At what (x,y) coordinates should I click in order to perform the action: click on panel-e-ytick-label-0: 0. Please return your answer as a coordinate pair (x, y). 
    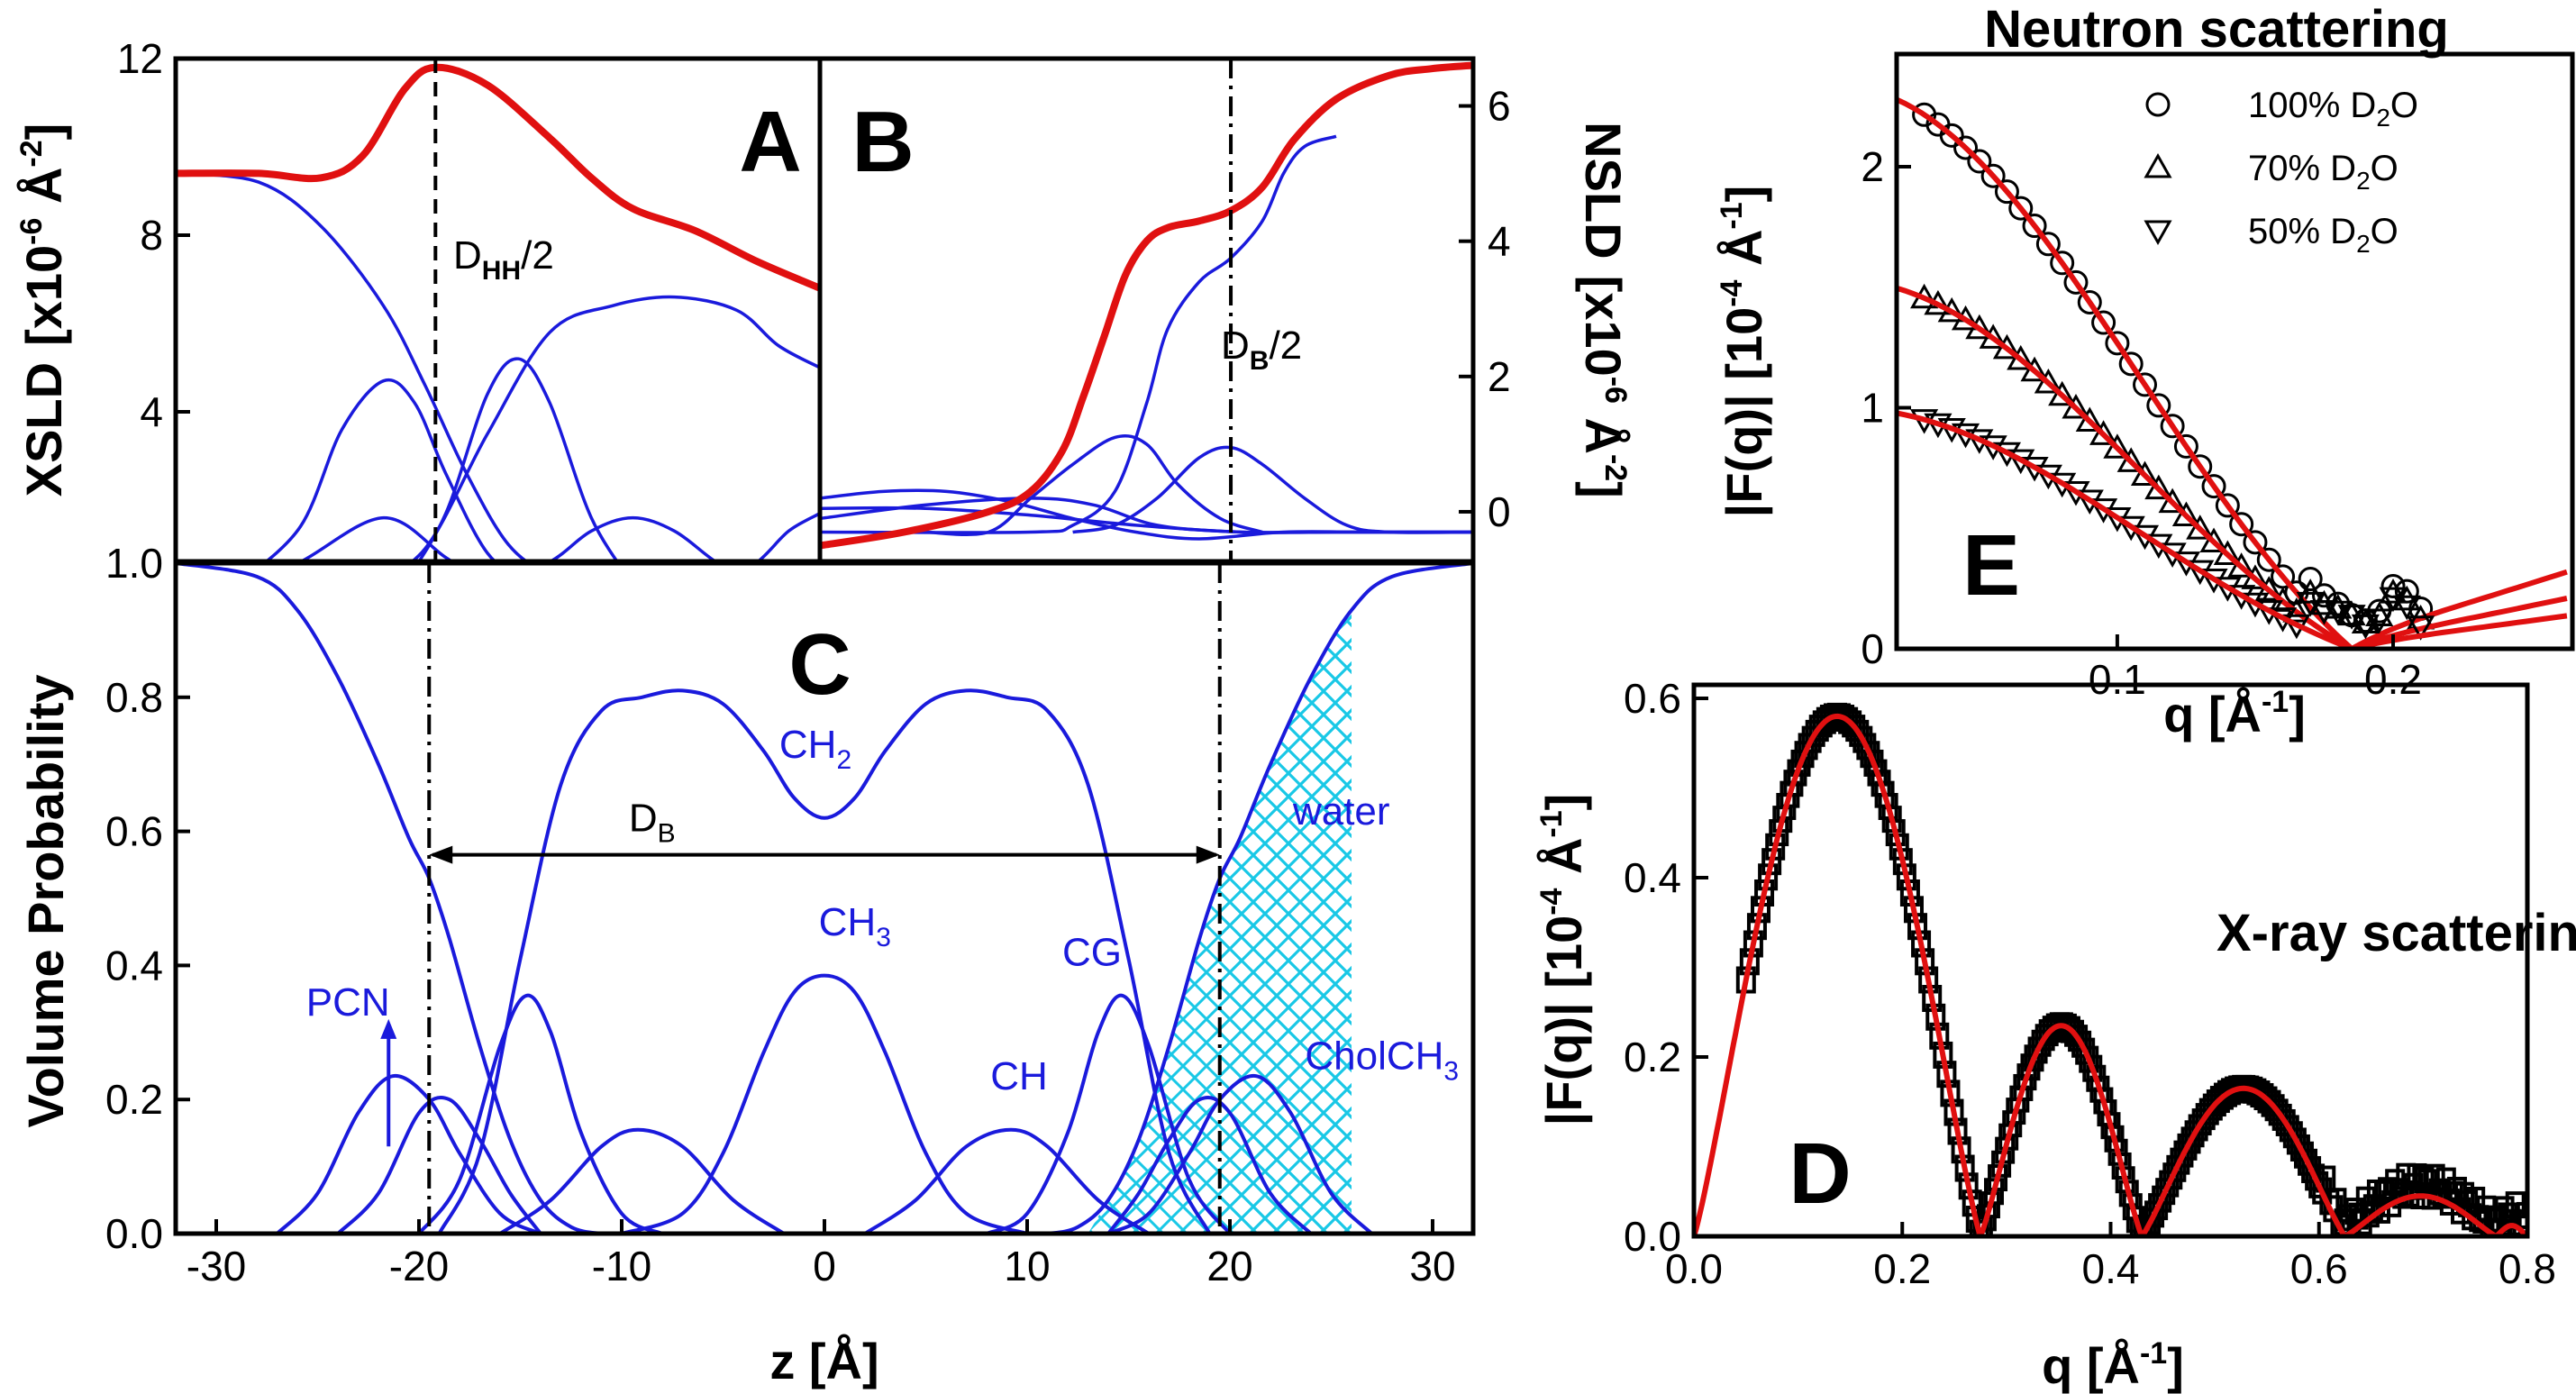
    Looking at the image, I should click on (1872, 649).